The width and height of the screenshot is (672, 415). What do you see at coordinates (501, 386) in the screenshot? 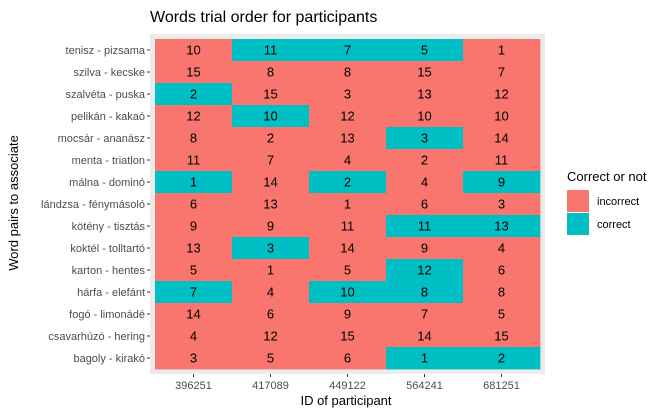
I see `x-tick-label: 681251` at bounding box center [501, 386].